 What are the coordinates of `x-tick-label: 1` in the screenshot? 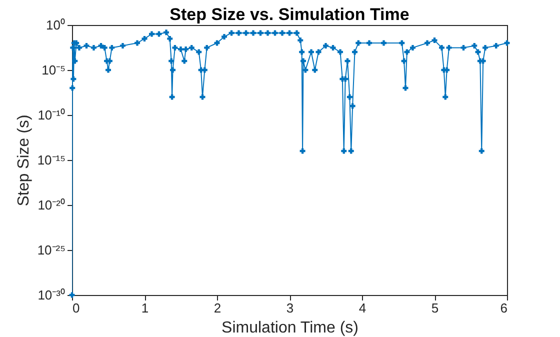 It's located at (145, 308).